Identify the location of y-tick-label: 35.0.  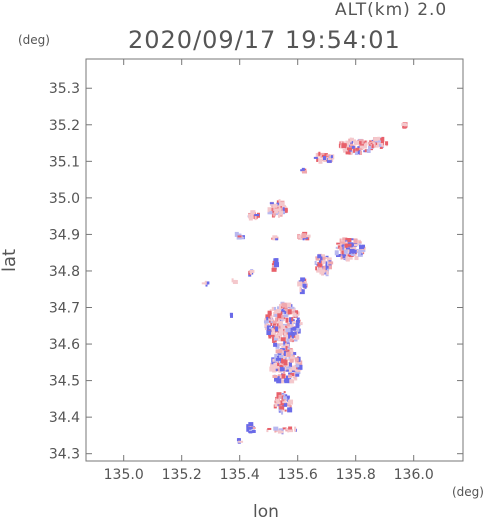
(64, 199).